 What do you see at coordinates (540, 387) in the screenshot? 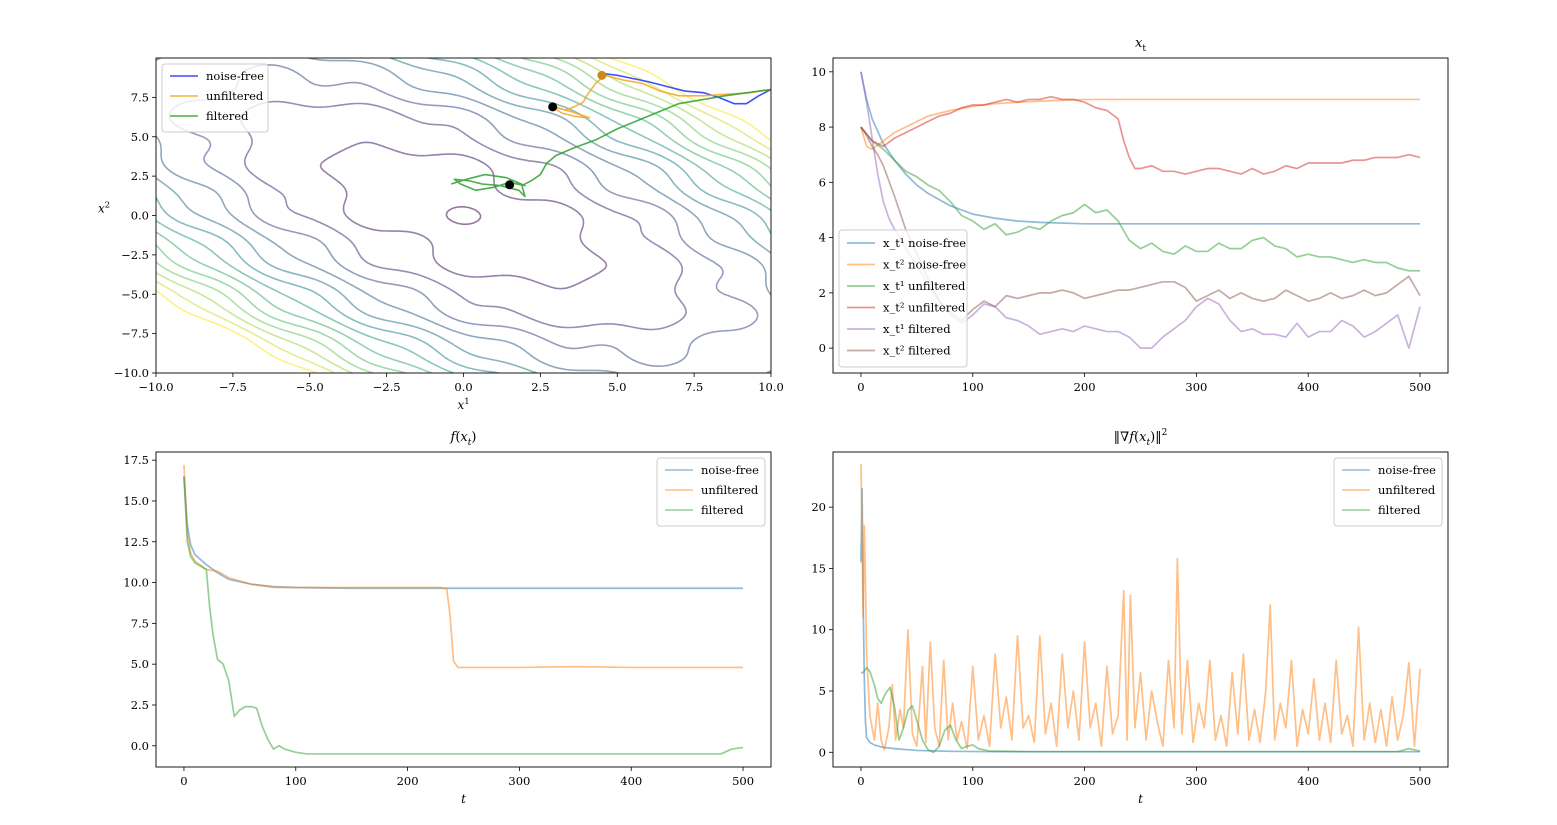
I see `x-tick-label: 2.5` at bounding box center [540, 387].